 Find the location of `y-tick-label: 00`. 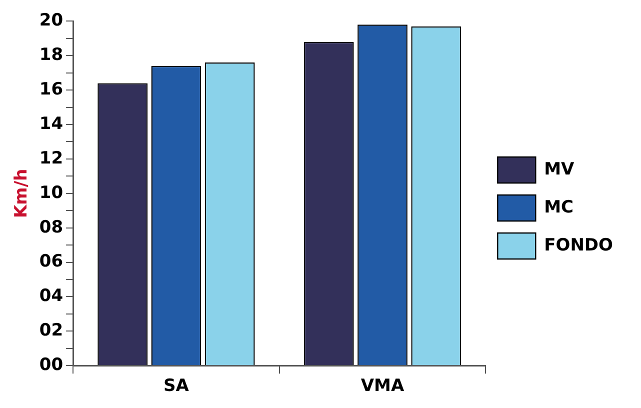

y-tick-label: 00 is located at coordinates (51, 365).